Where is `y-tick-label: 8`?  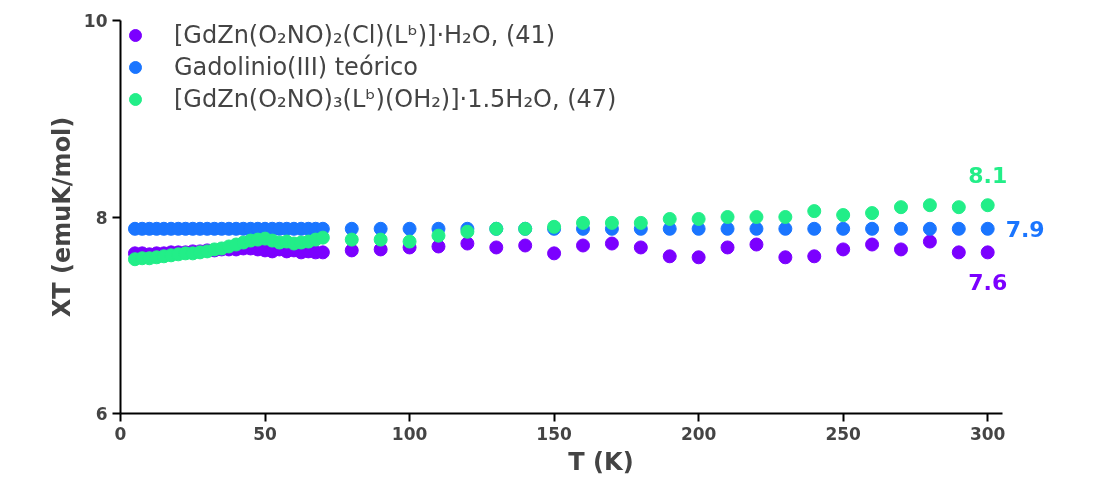 y-tick-label: 8 is located at coordinates (101, 217).